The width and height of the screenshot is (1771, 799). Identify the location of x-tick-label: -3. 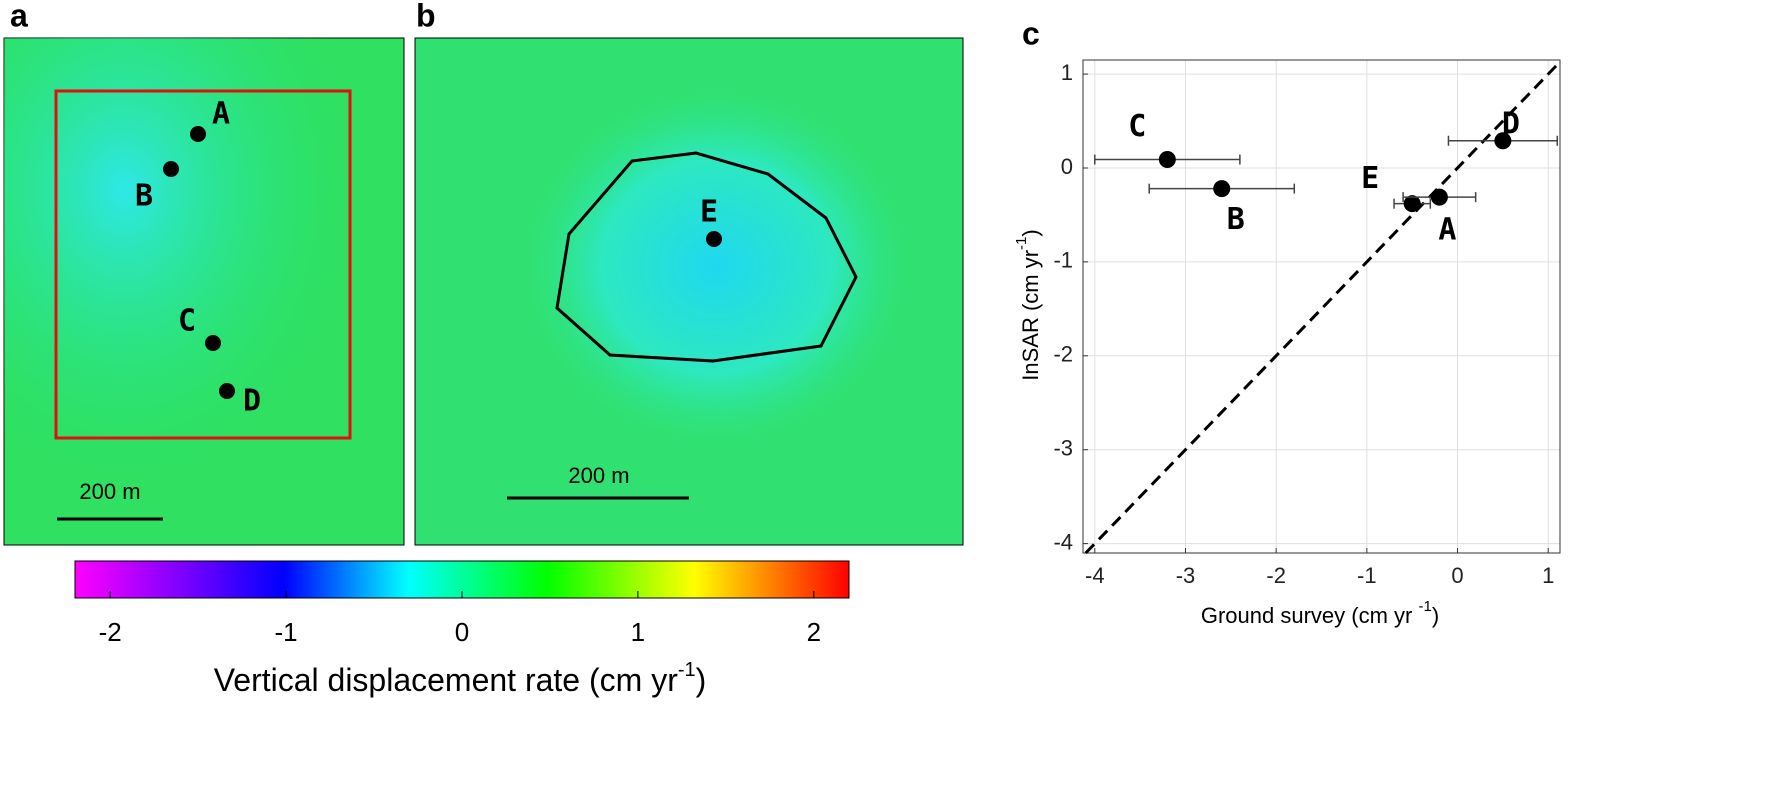
(1186, 575).